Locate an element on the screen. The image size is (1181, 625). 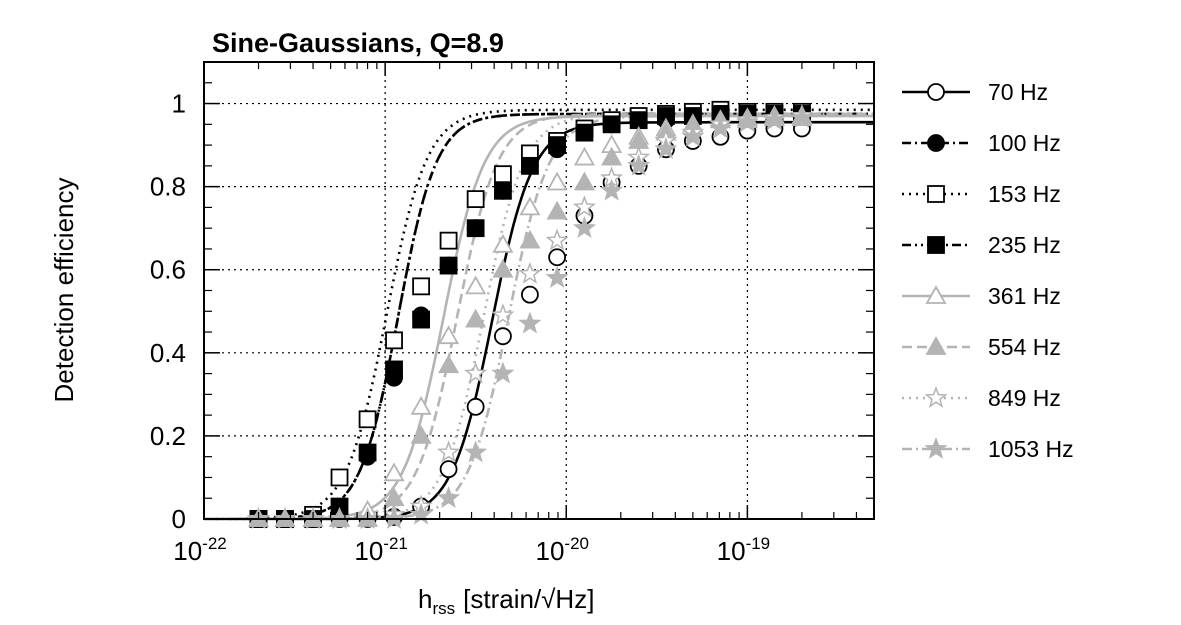
x-tick-label: 10-22 is located at coordinates (200, 550).